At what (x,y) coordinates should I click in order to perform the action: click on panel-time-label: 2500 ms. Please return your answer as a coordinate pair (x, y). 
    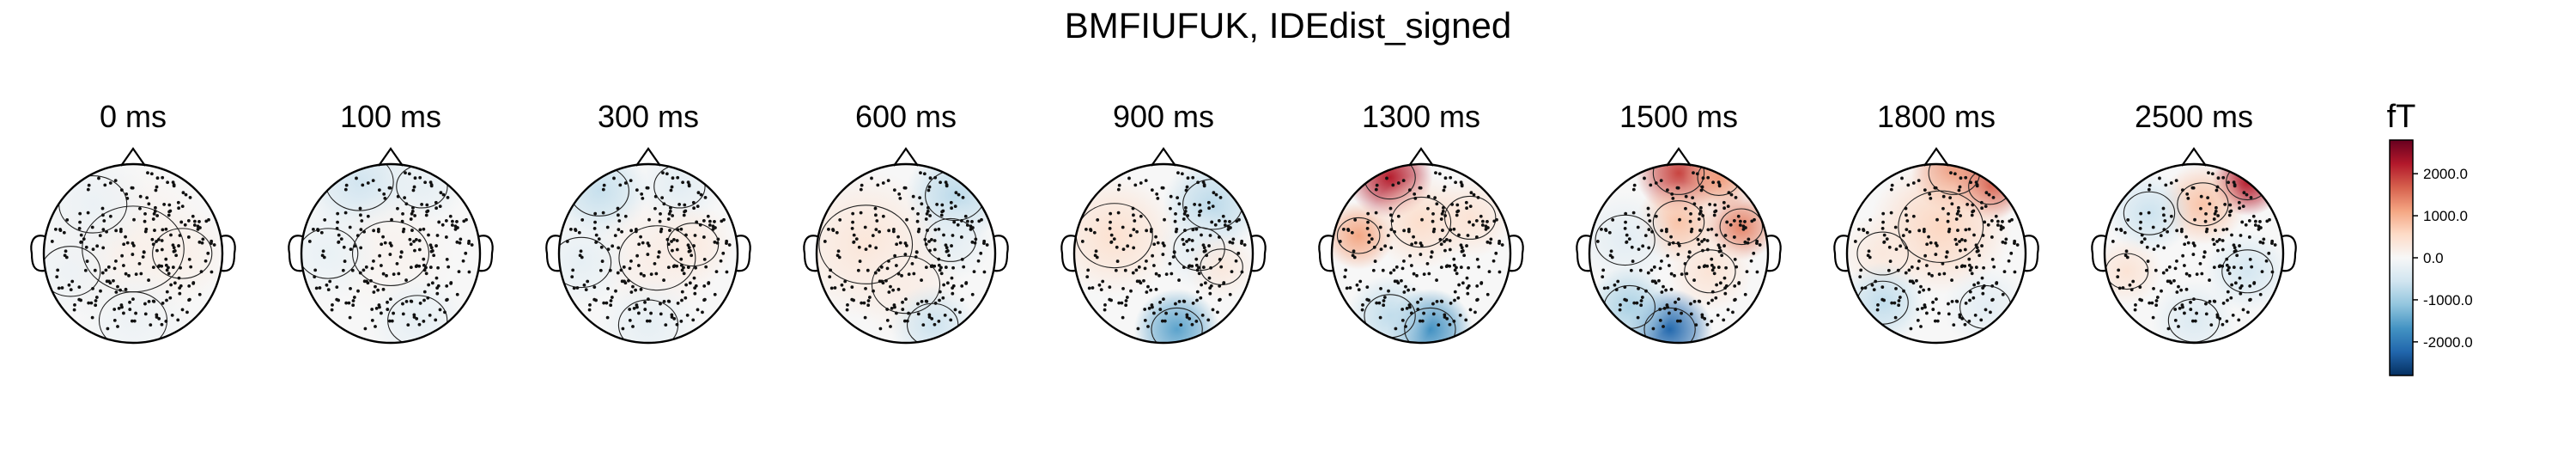
    Looking at the image, I should click on (2194, 116).